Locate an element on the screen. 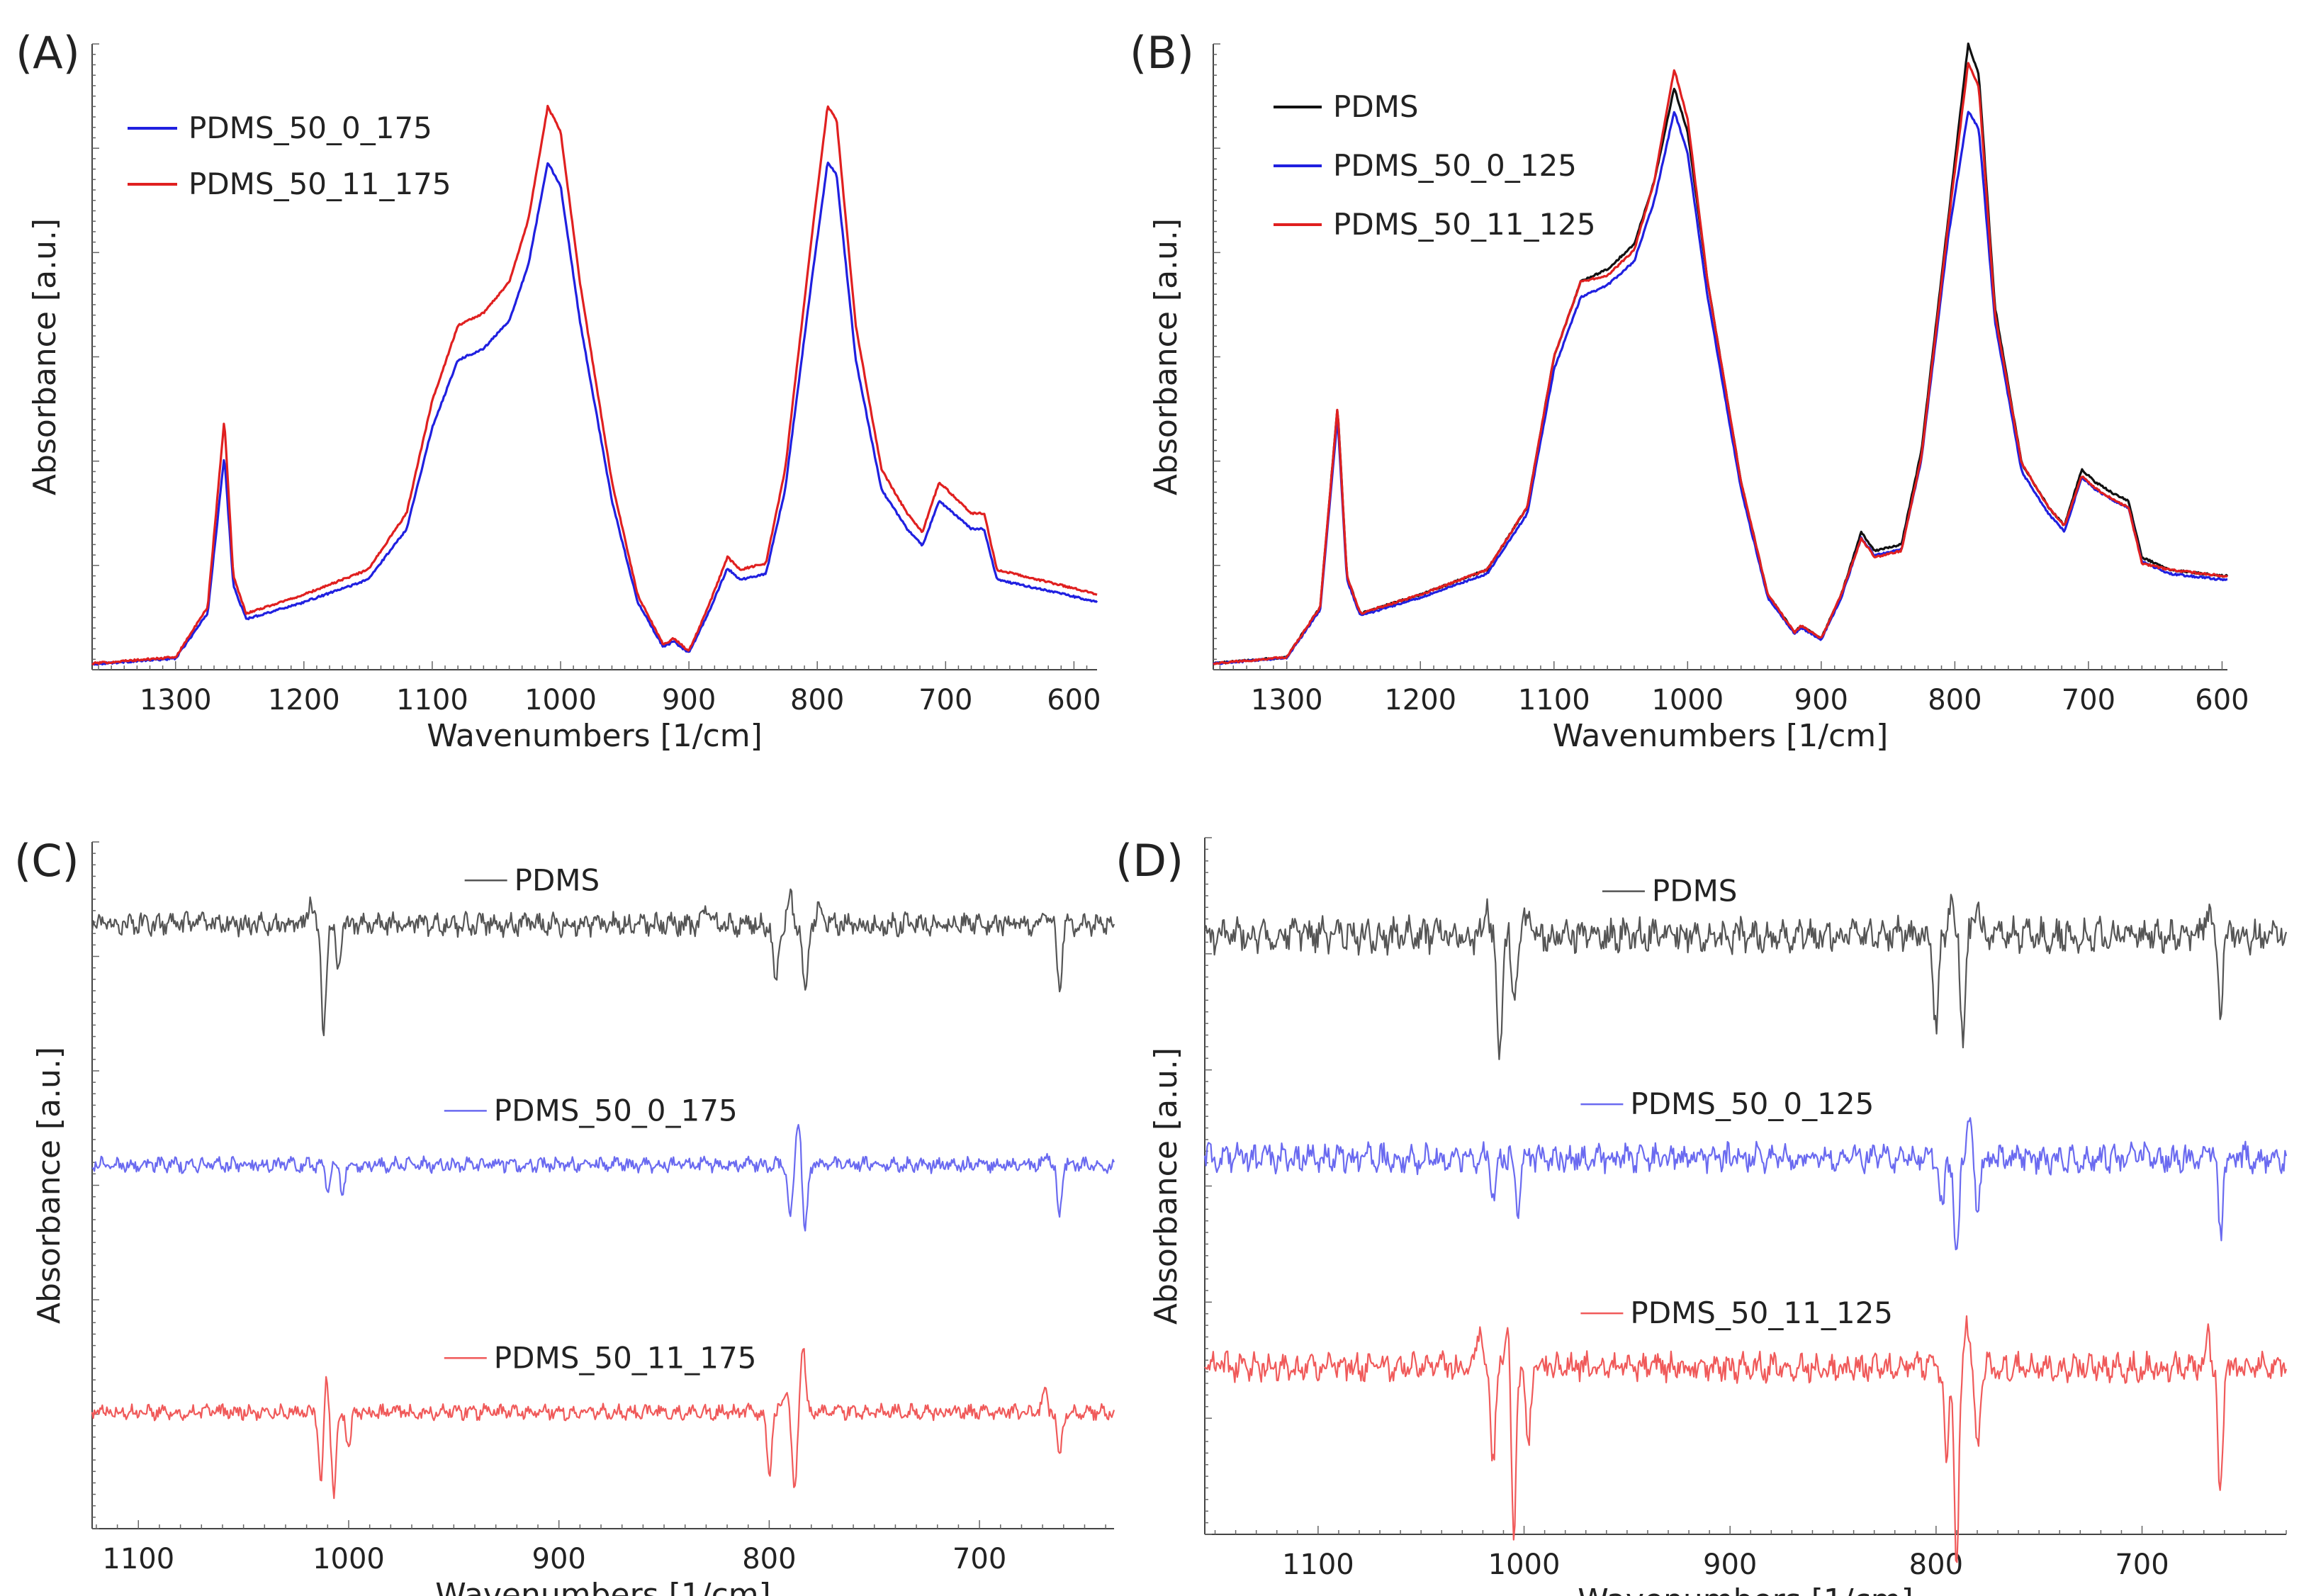  panel-label: (D) is located at coordinates (1149, 861).